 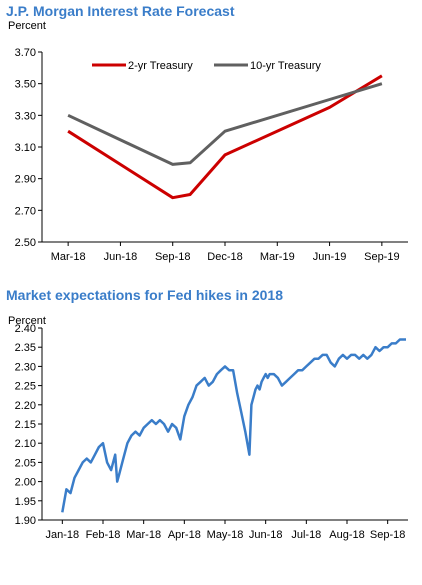 I want to click on chart2-x-tick-label: Jun-18, so click(x=266, y=535).